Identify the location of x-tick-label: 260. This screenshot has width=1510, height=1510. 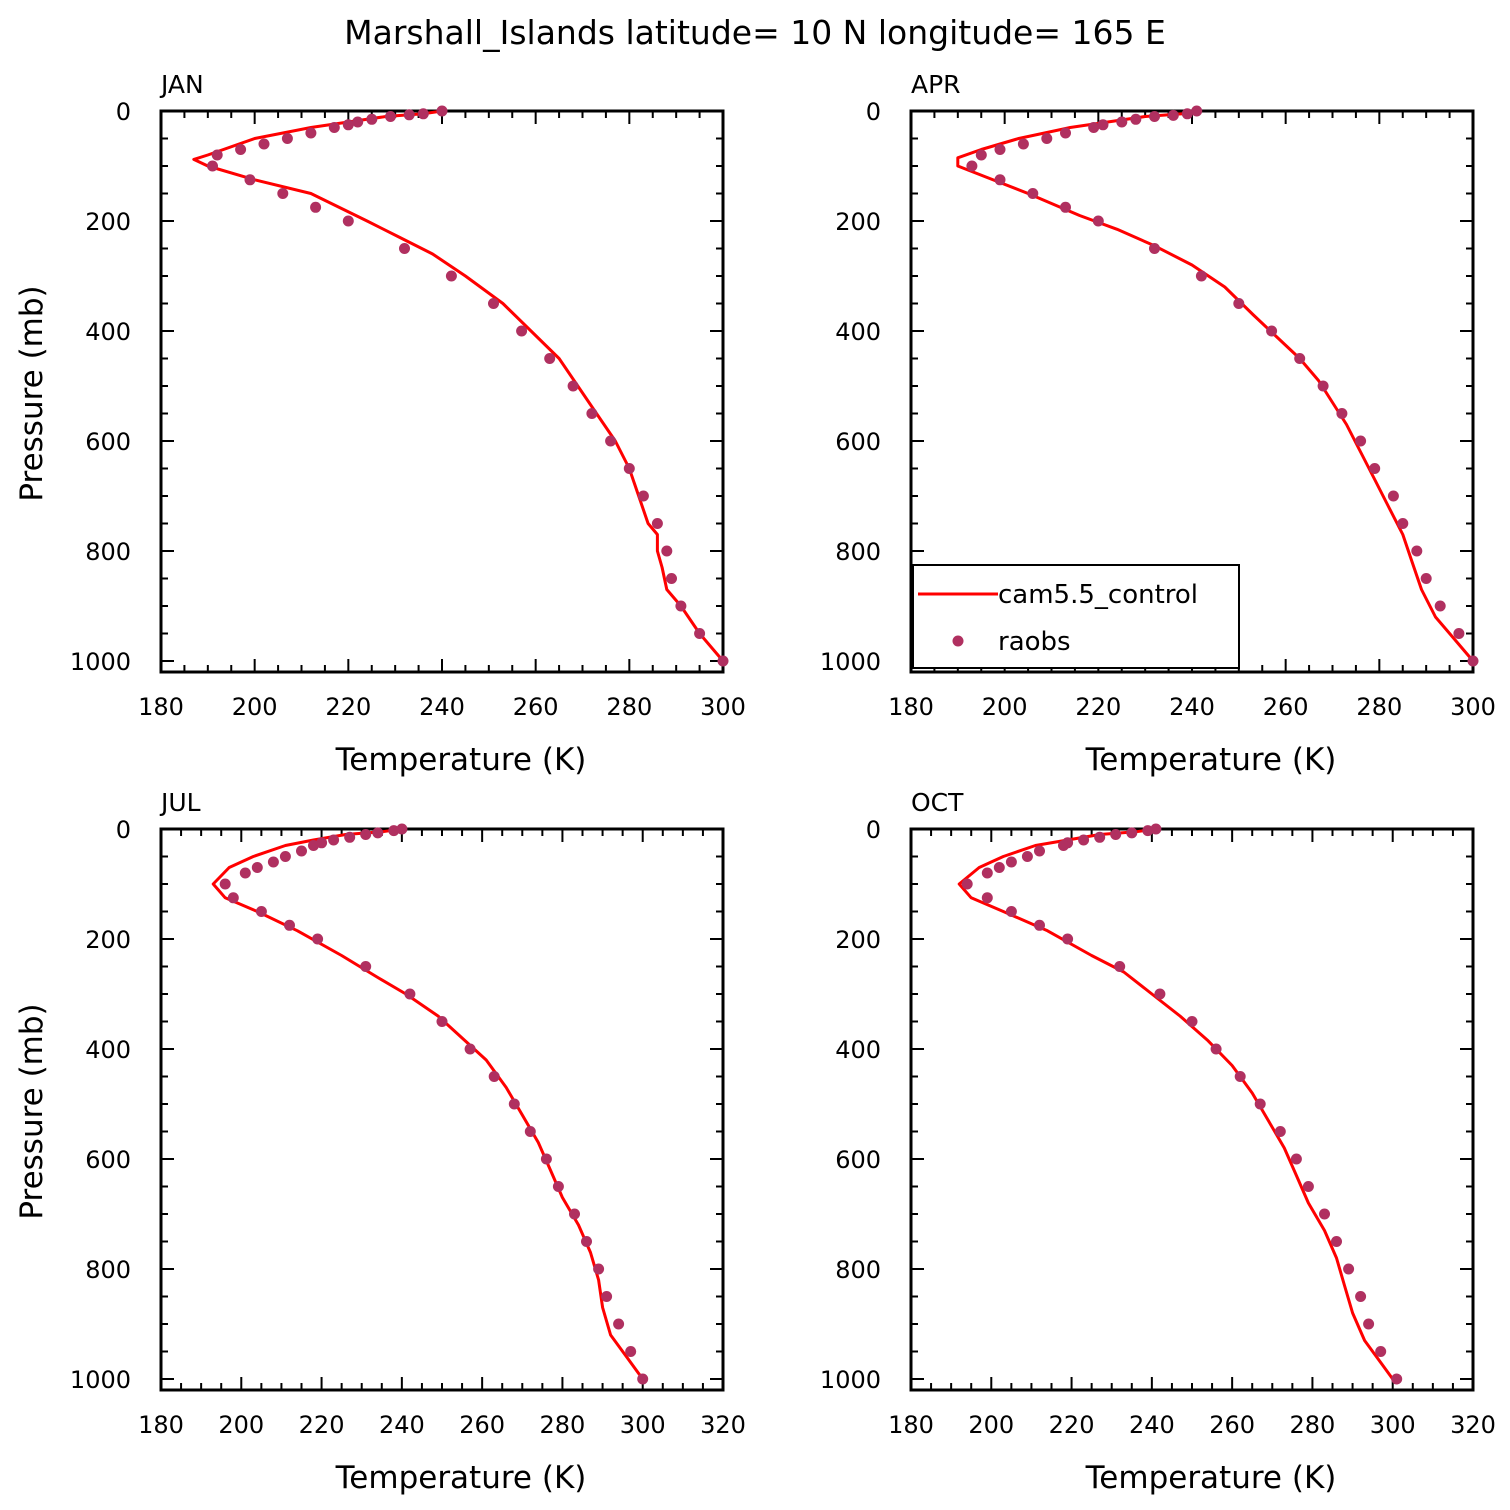
(1286, 707).